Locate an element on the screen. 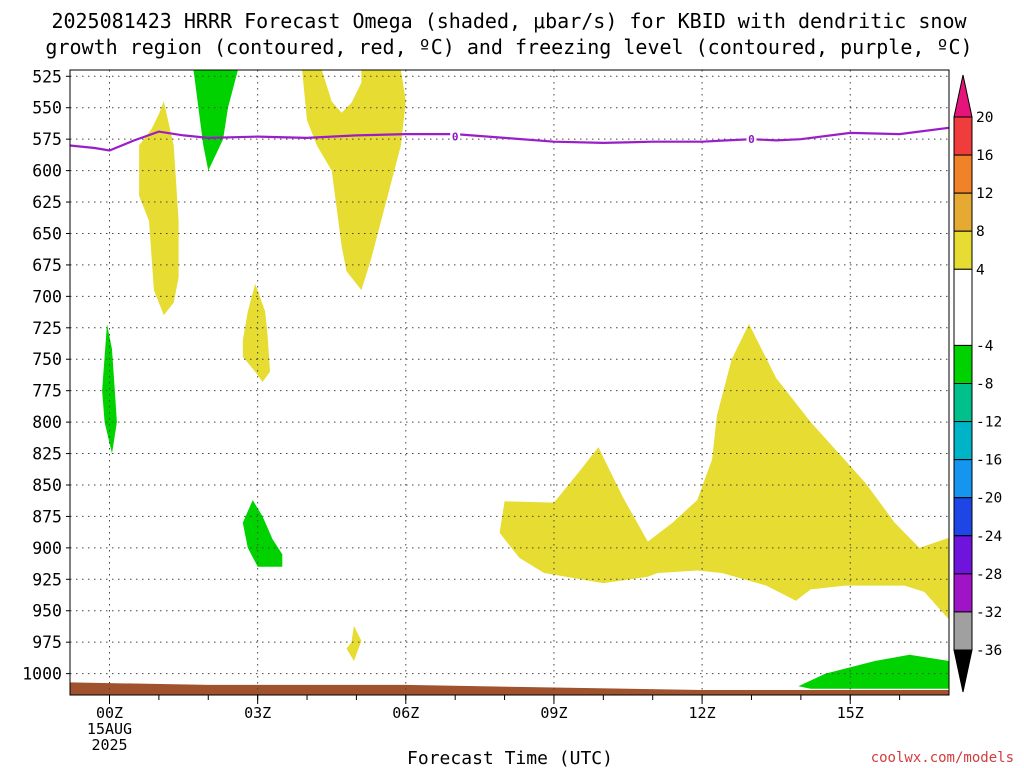 This screenshot has height=768, width=1024. colorbar-tick-label: 20 is located at coordinates (984, 118).